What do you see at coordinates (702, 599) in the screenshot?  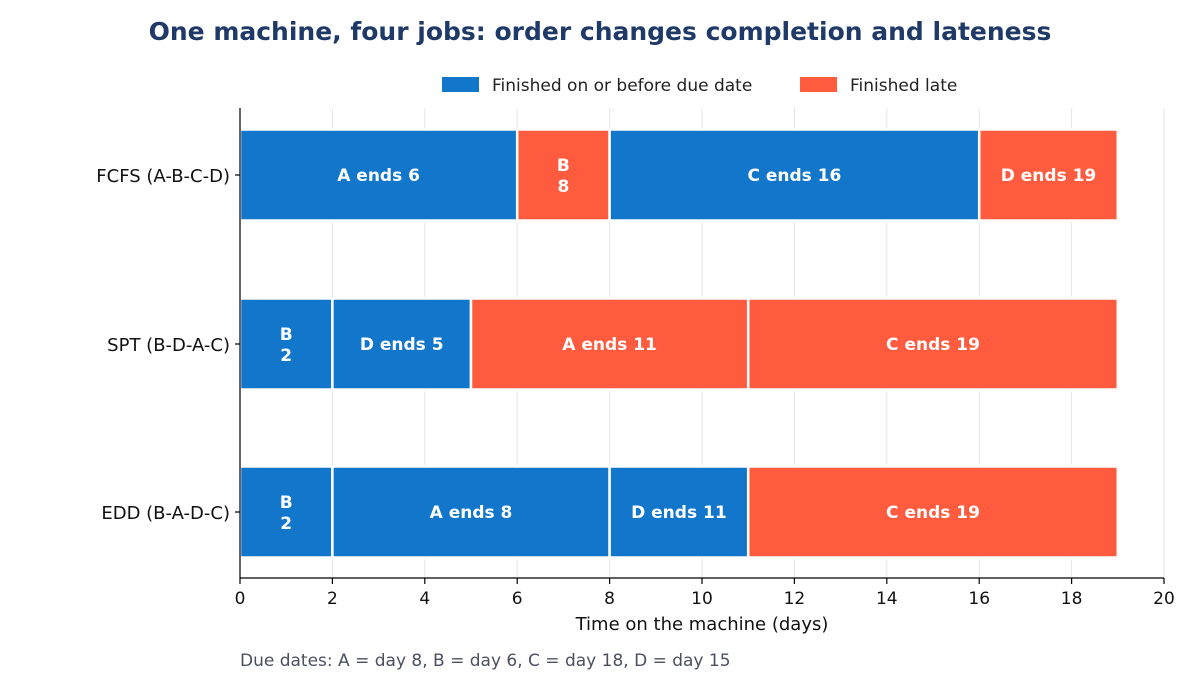 I see `x-tick-label: 10` at bounding box center [702, 599].